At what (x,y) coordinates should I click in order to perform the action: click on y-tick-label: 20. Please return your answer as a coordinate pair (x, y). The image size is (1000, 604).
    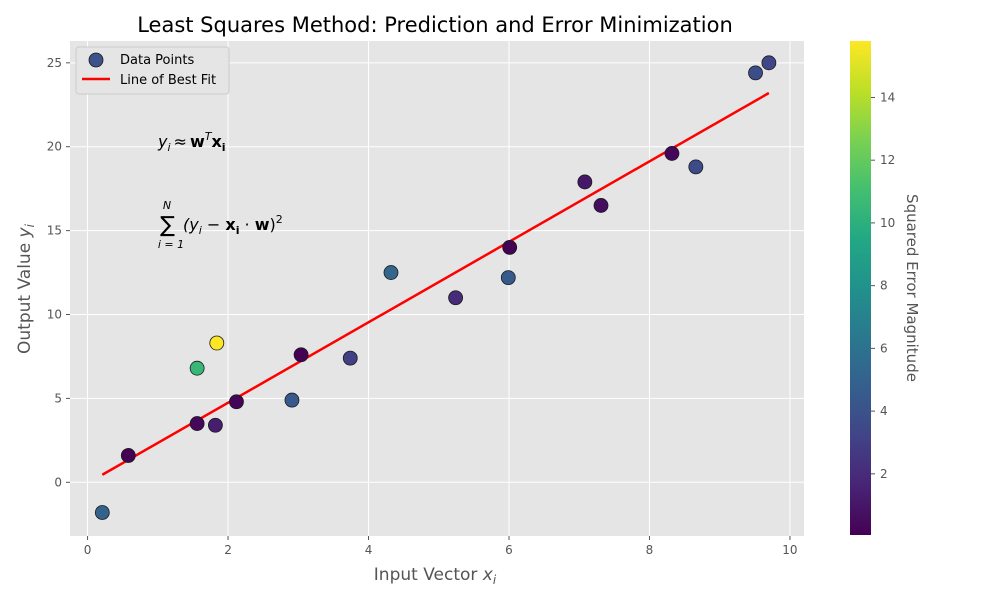
    Looking at the image, I should click on (54, 147).